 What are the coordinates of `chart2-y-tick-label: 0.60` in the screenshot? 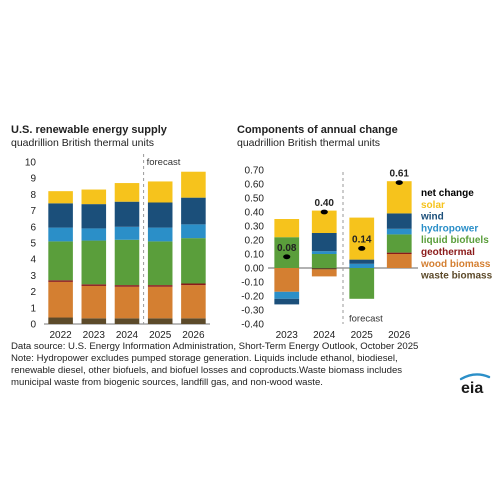 It's located at (255, 185).